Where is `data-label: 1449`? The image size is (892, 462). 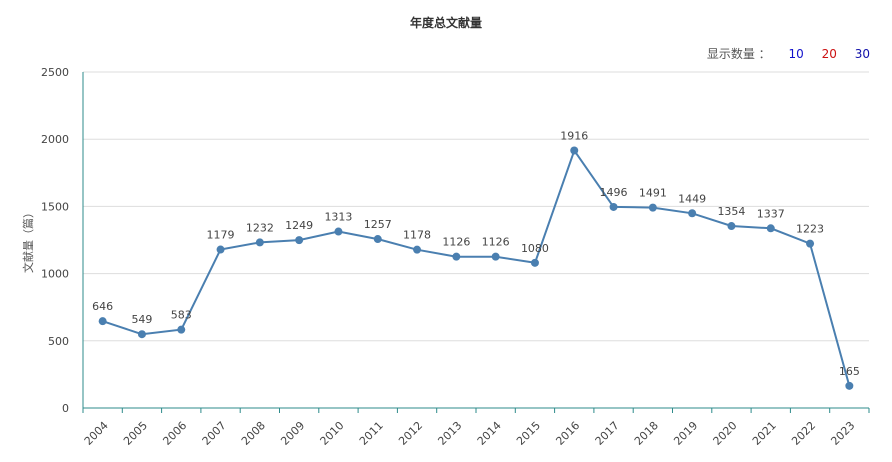
data-label: 1449 is located at coordinates (692, 198).